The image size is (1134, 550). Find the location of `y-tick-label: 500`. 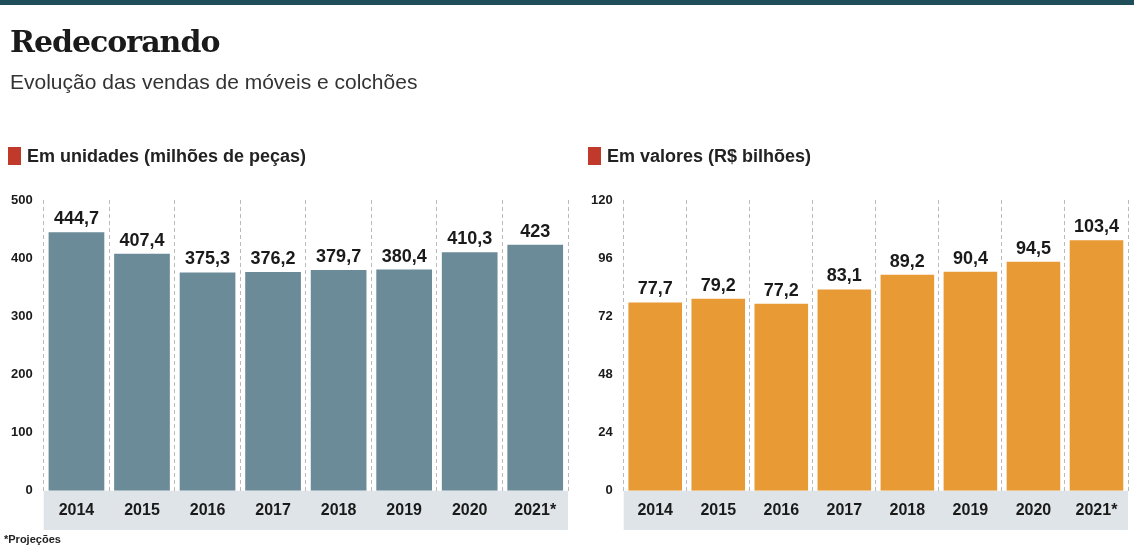

y-tick-label: 500 is located at coordinates (21, 199).